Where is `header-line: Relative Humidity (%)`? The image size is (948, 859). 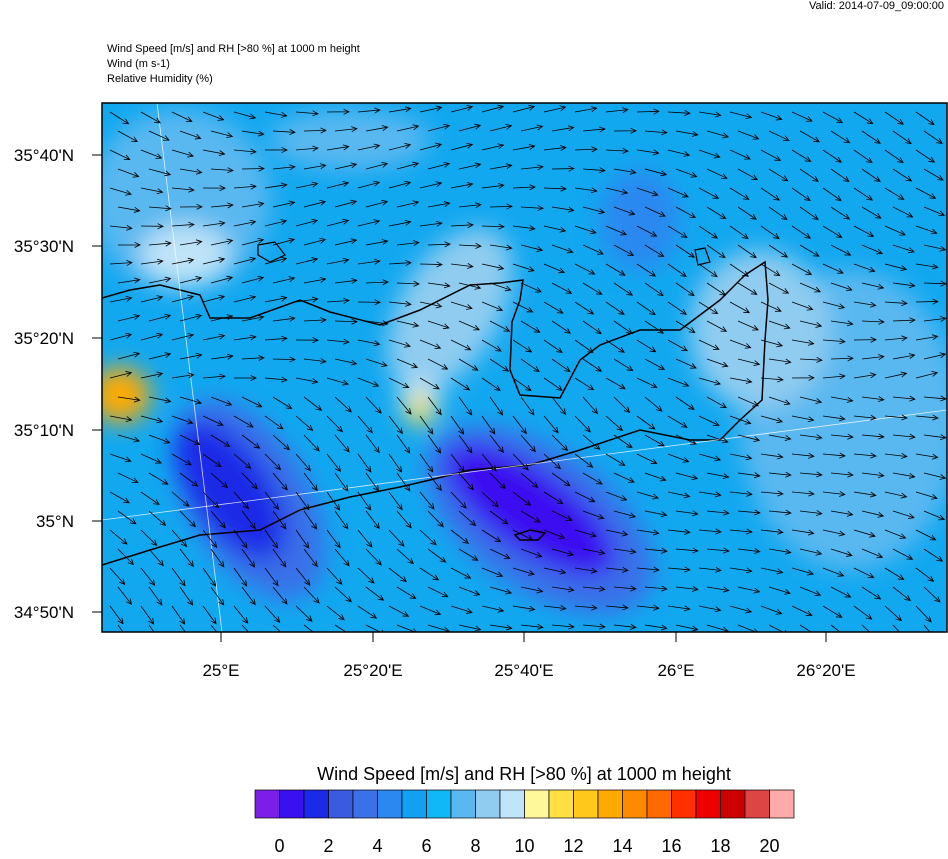
header-line: Relative Humidity (%) is located at coordinates (160, 79).